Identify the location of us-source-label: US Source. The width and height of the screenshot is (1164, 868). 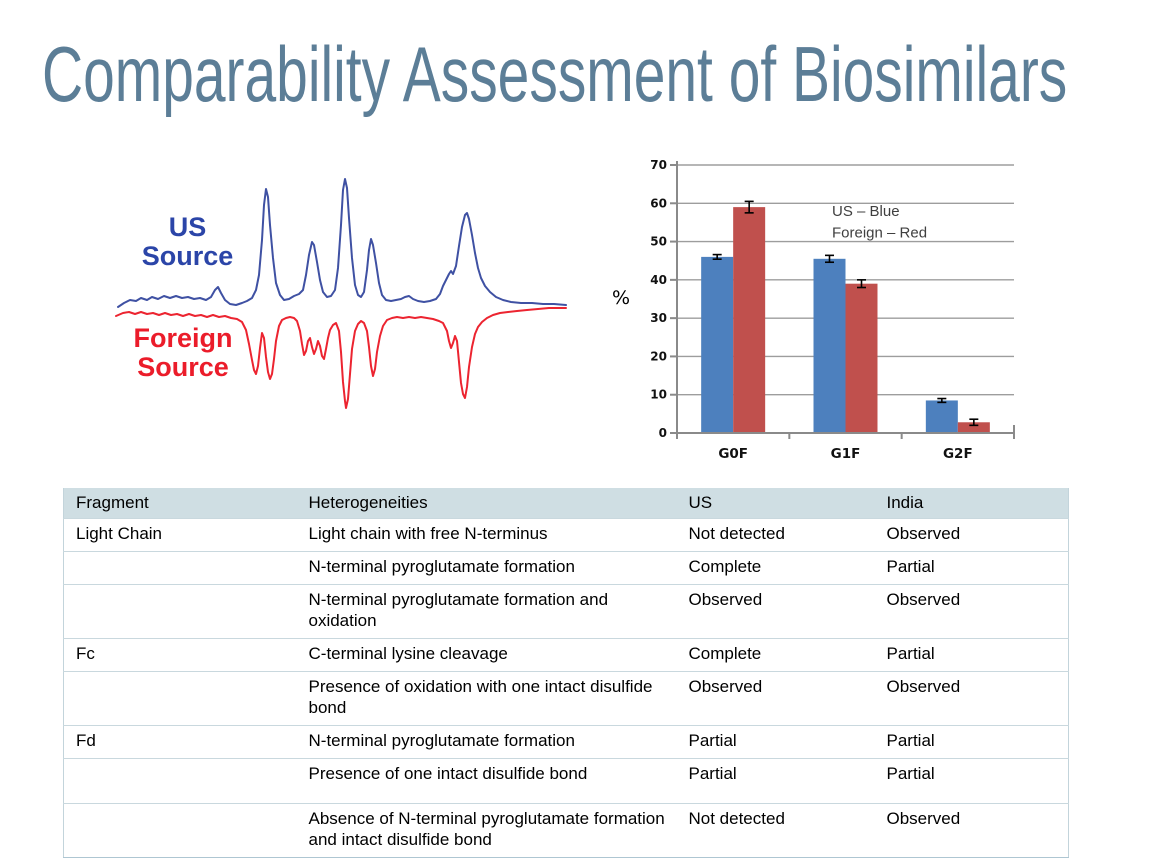
(187, 241).